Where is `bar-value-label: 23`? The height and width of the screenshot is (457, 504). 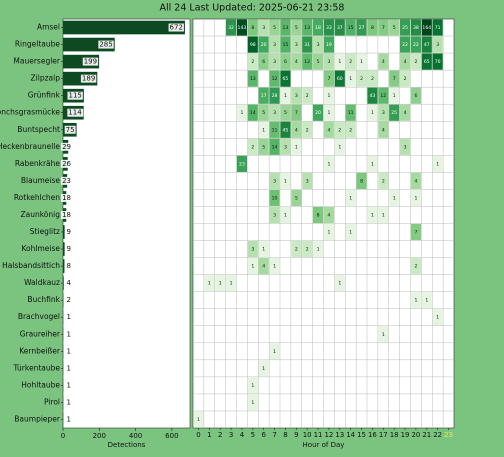 bar-value-label: 23 is located at coordinates (66, 181).